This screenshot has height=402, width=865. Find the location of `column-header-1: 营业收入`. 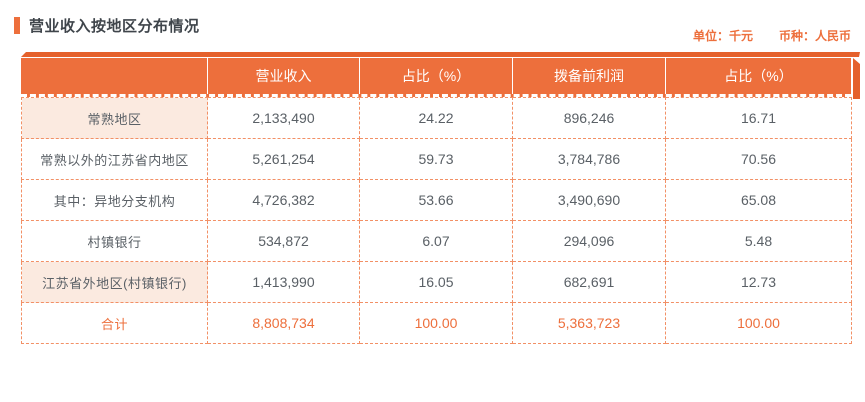

column-header-1: 营业收入 is located at coordinates (283, 76).